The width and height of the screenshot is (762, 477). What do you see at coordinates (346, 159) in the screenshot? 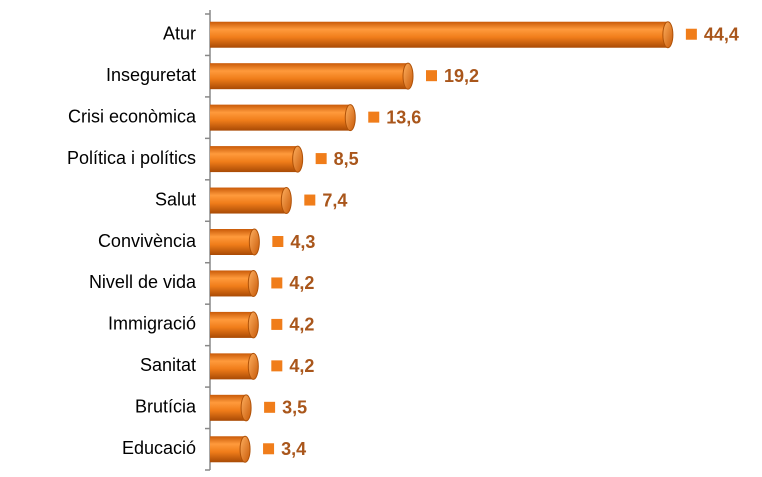
I see `data-label: 8,5` at bounding box center [346, 159].